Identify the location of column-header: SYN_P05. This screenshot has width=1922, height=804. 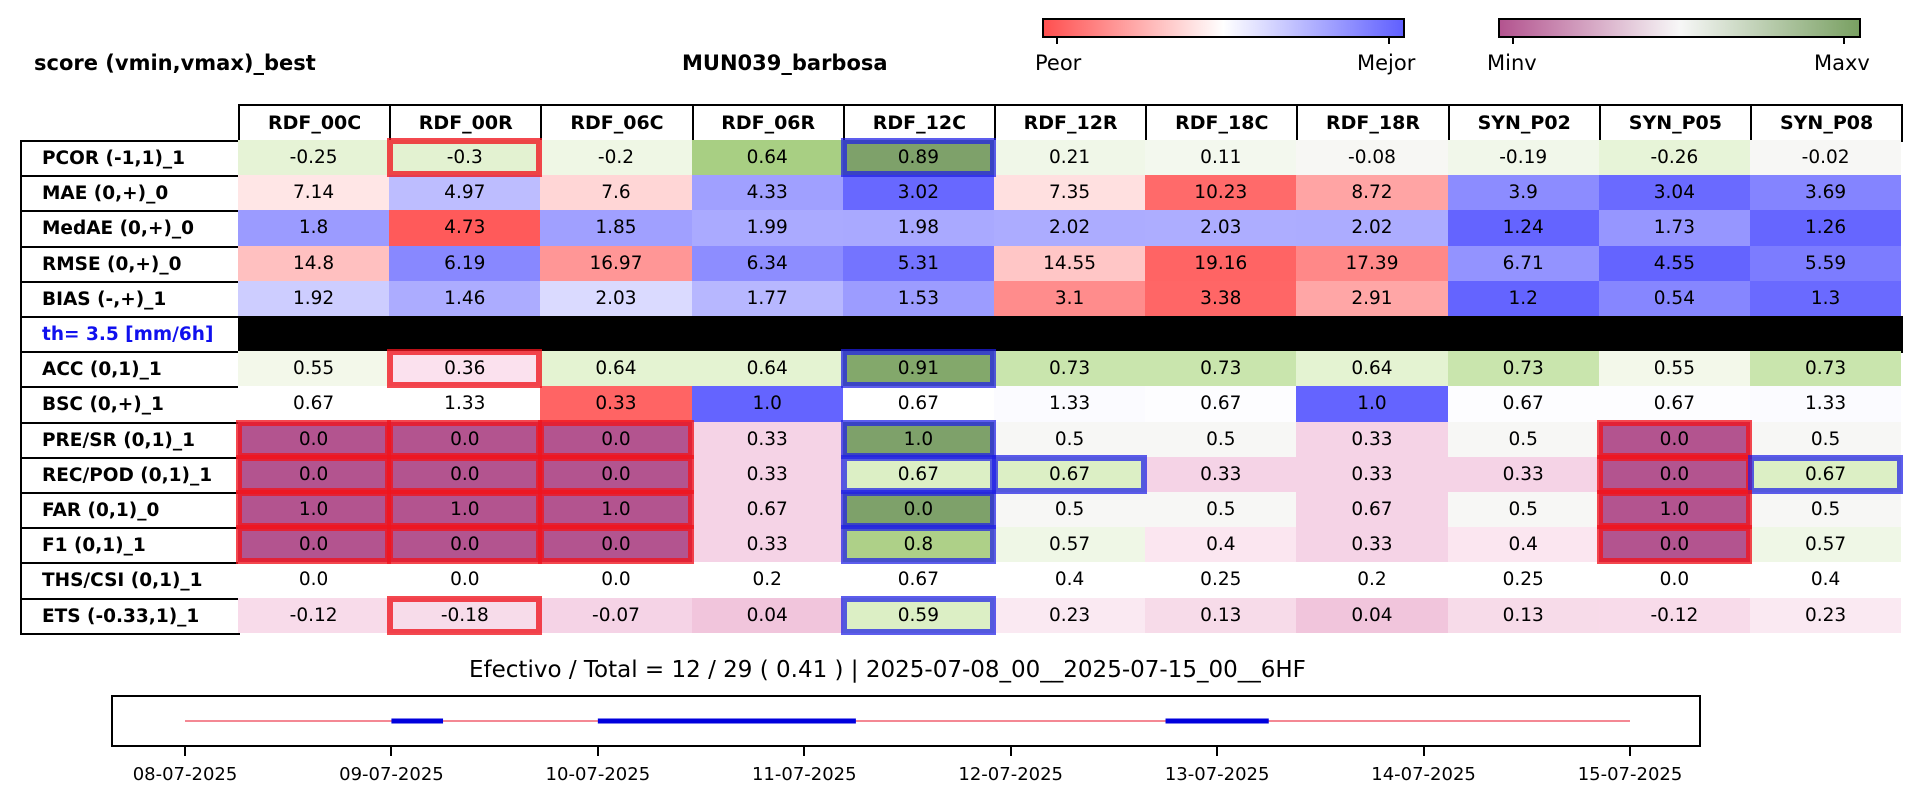
(1675, 123).